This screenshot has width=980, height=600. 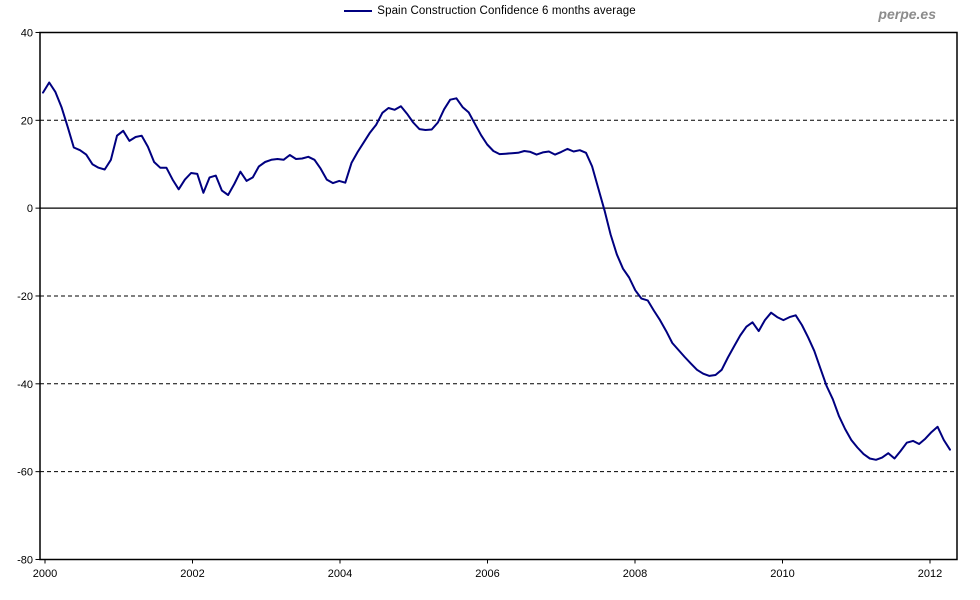 What do you see at coordinates (930, 574) in the screenshot?
I see `x-tick-label: 2012` at bounding box center [930, 574].